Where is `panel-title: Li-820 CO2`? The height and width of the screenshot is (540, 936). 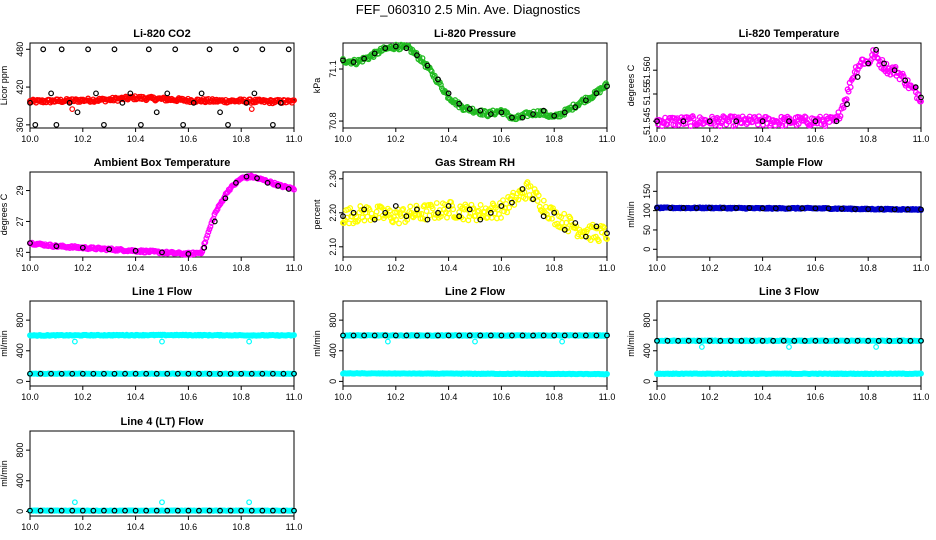
panel-title: Li-820 CO2 is located at coordinates (161, 34).